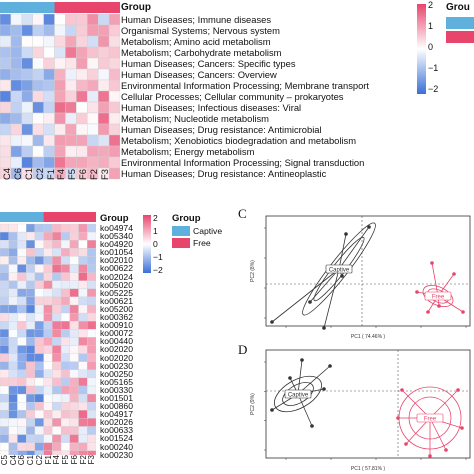 The width and height of the screenshot is (474, 474). Describe the element at coordinates (147, 244) in the screenshot. I see `bottom-colorbar` at that location.